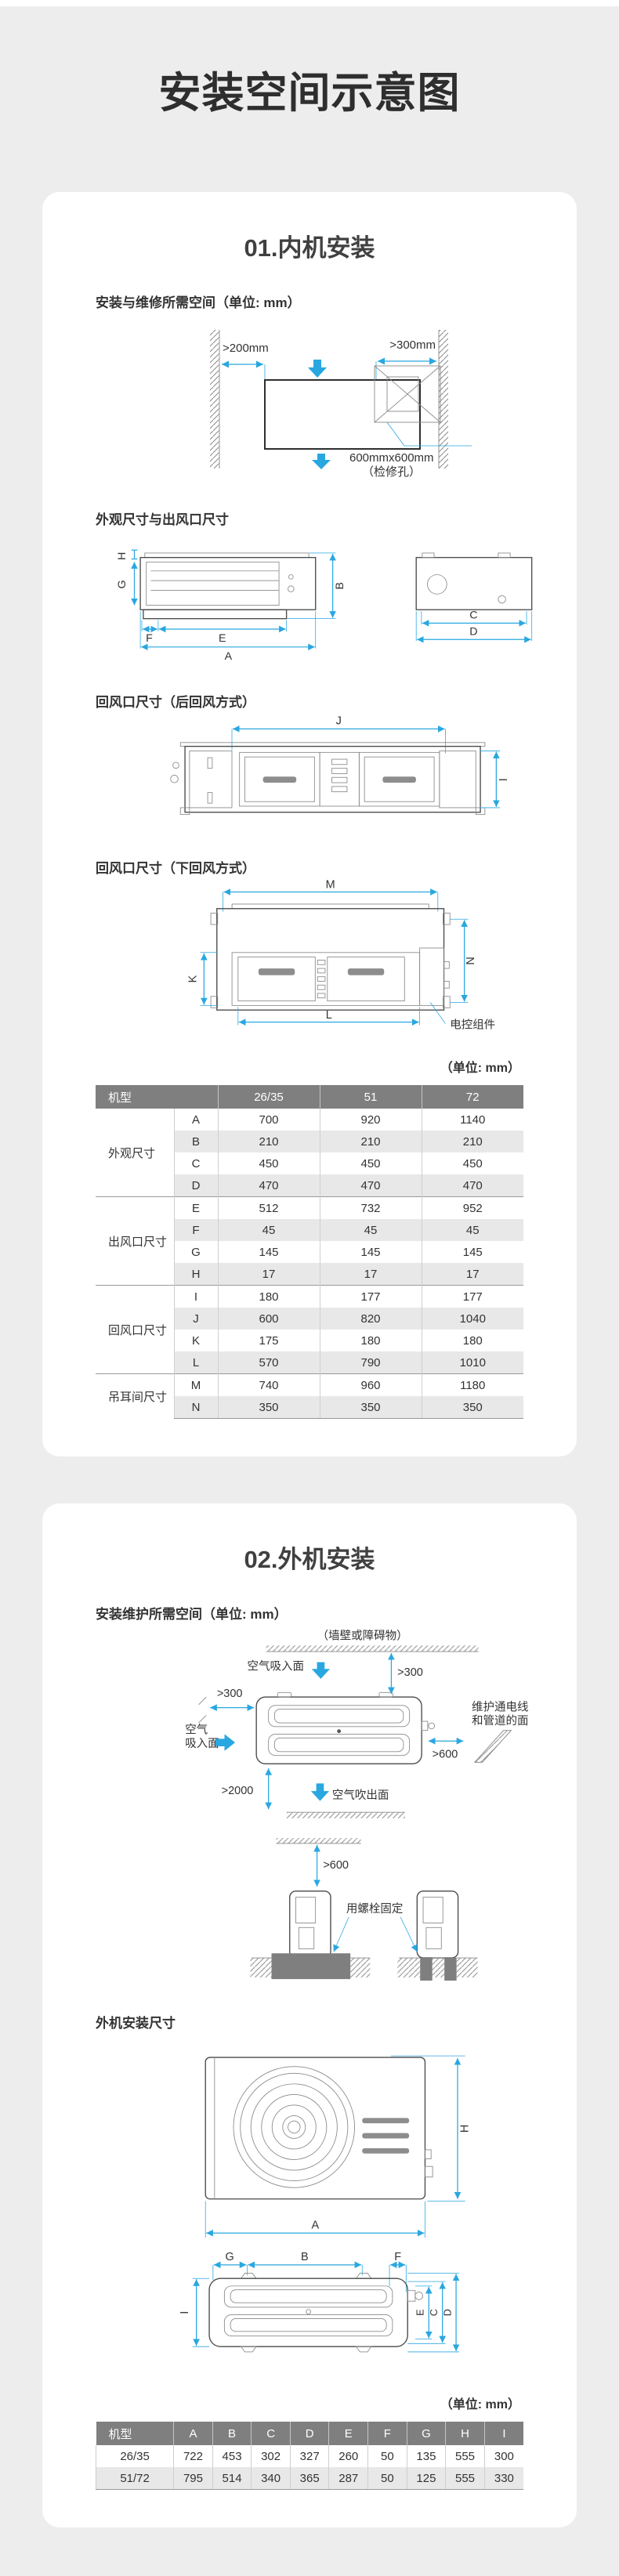  Describe the element at coordinates (500, 1721) in the screenshot. I see `service-side-label-2: 和管道的面` at that location.